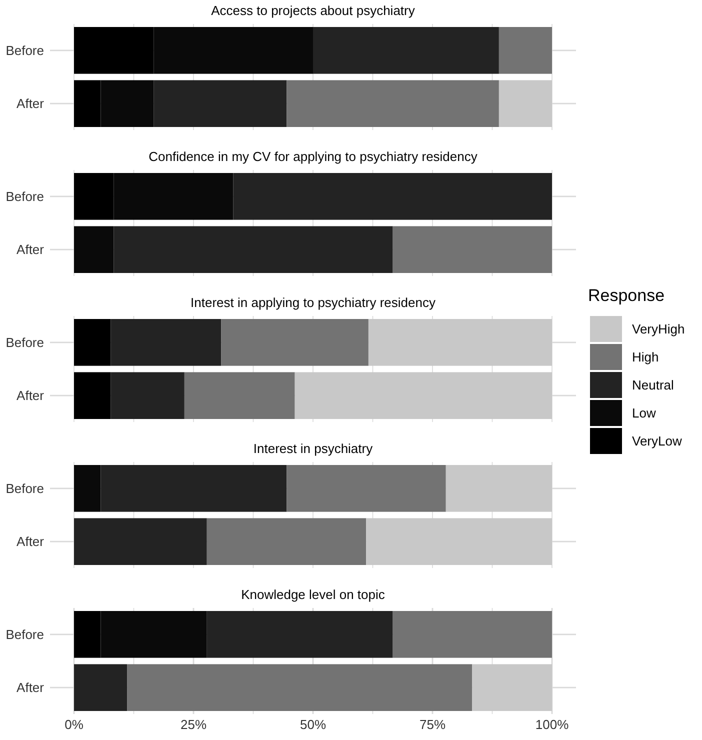  Describe the element at coordinates (313, 594) in the screenshot. I see `chart-title: Knowledge level on topic` at that location.